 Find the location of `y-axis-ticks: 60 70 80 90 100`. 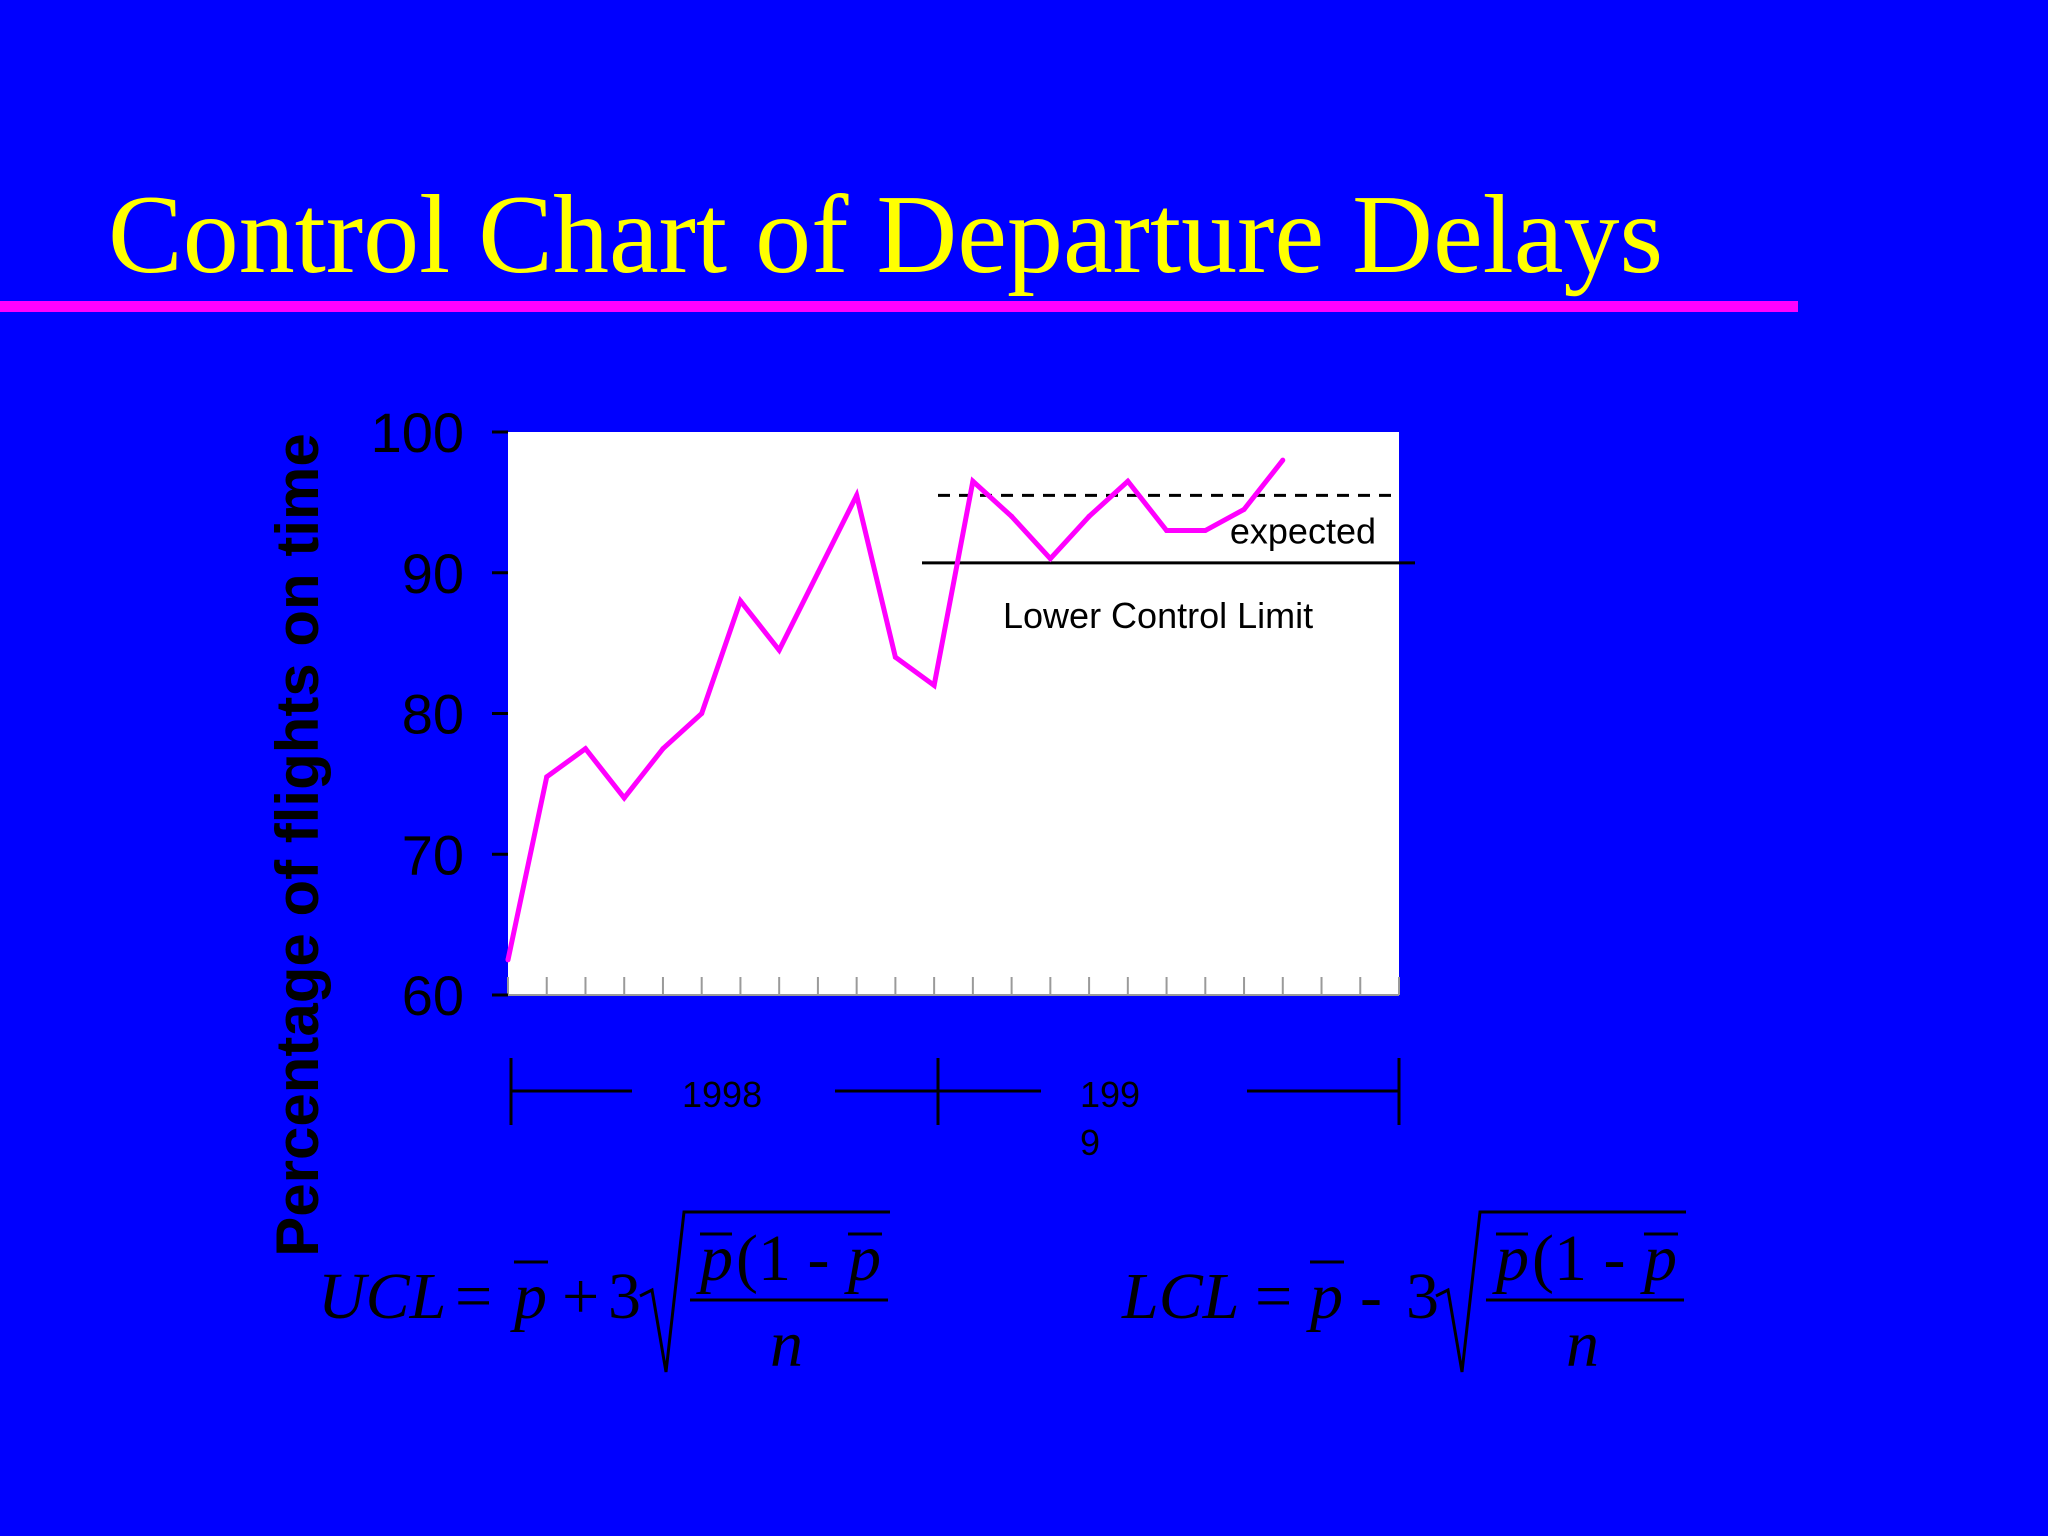

y-axis-ticks: 60 70 80 90 100 is located at coordinates (439, 714).